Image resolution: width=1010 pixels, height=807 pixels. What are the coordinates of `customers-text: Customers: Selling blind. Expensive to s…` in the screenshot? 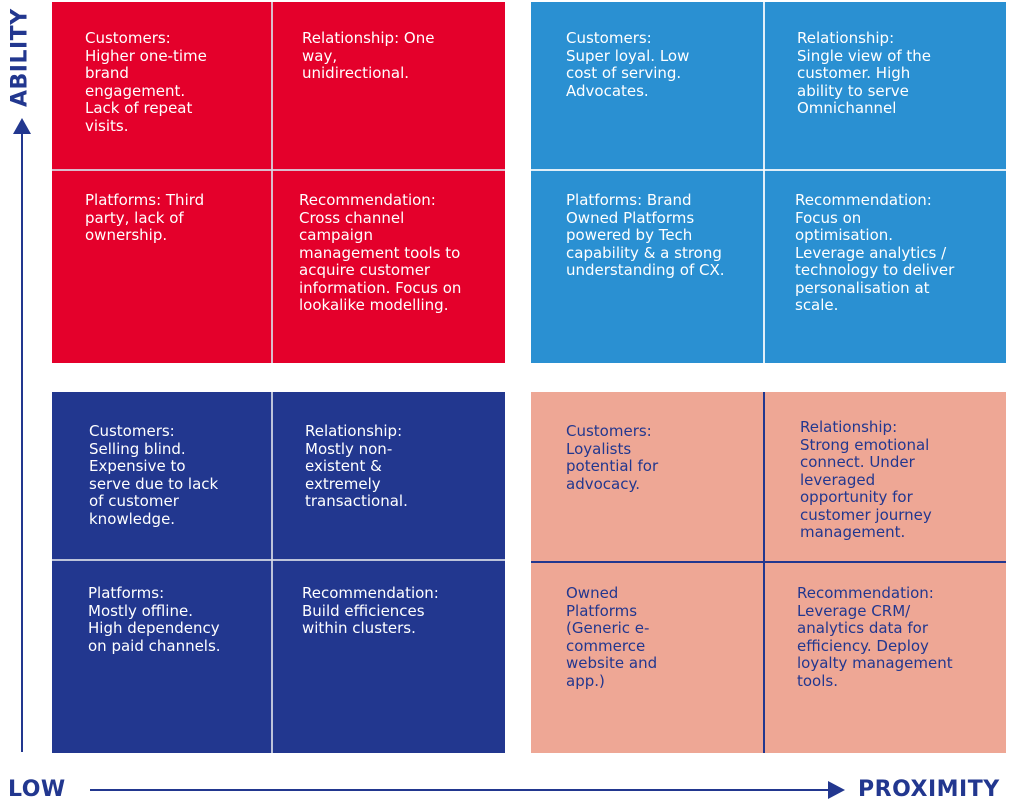 It's located at (154, 475).